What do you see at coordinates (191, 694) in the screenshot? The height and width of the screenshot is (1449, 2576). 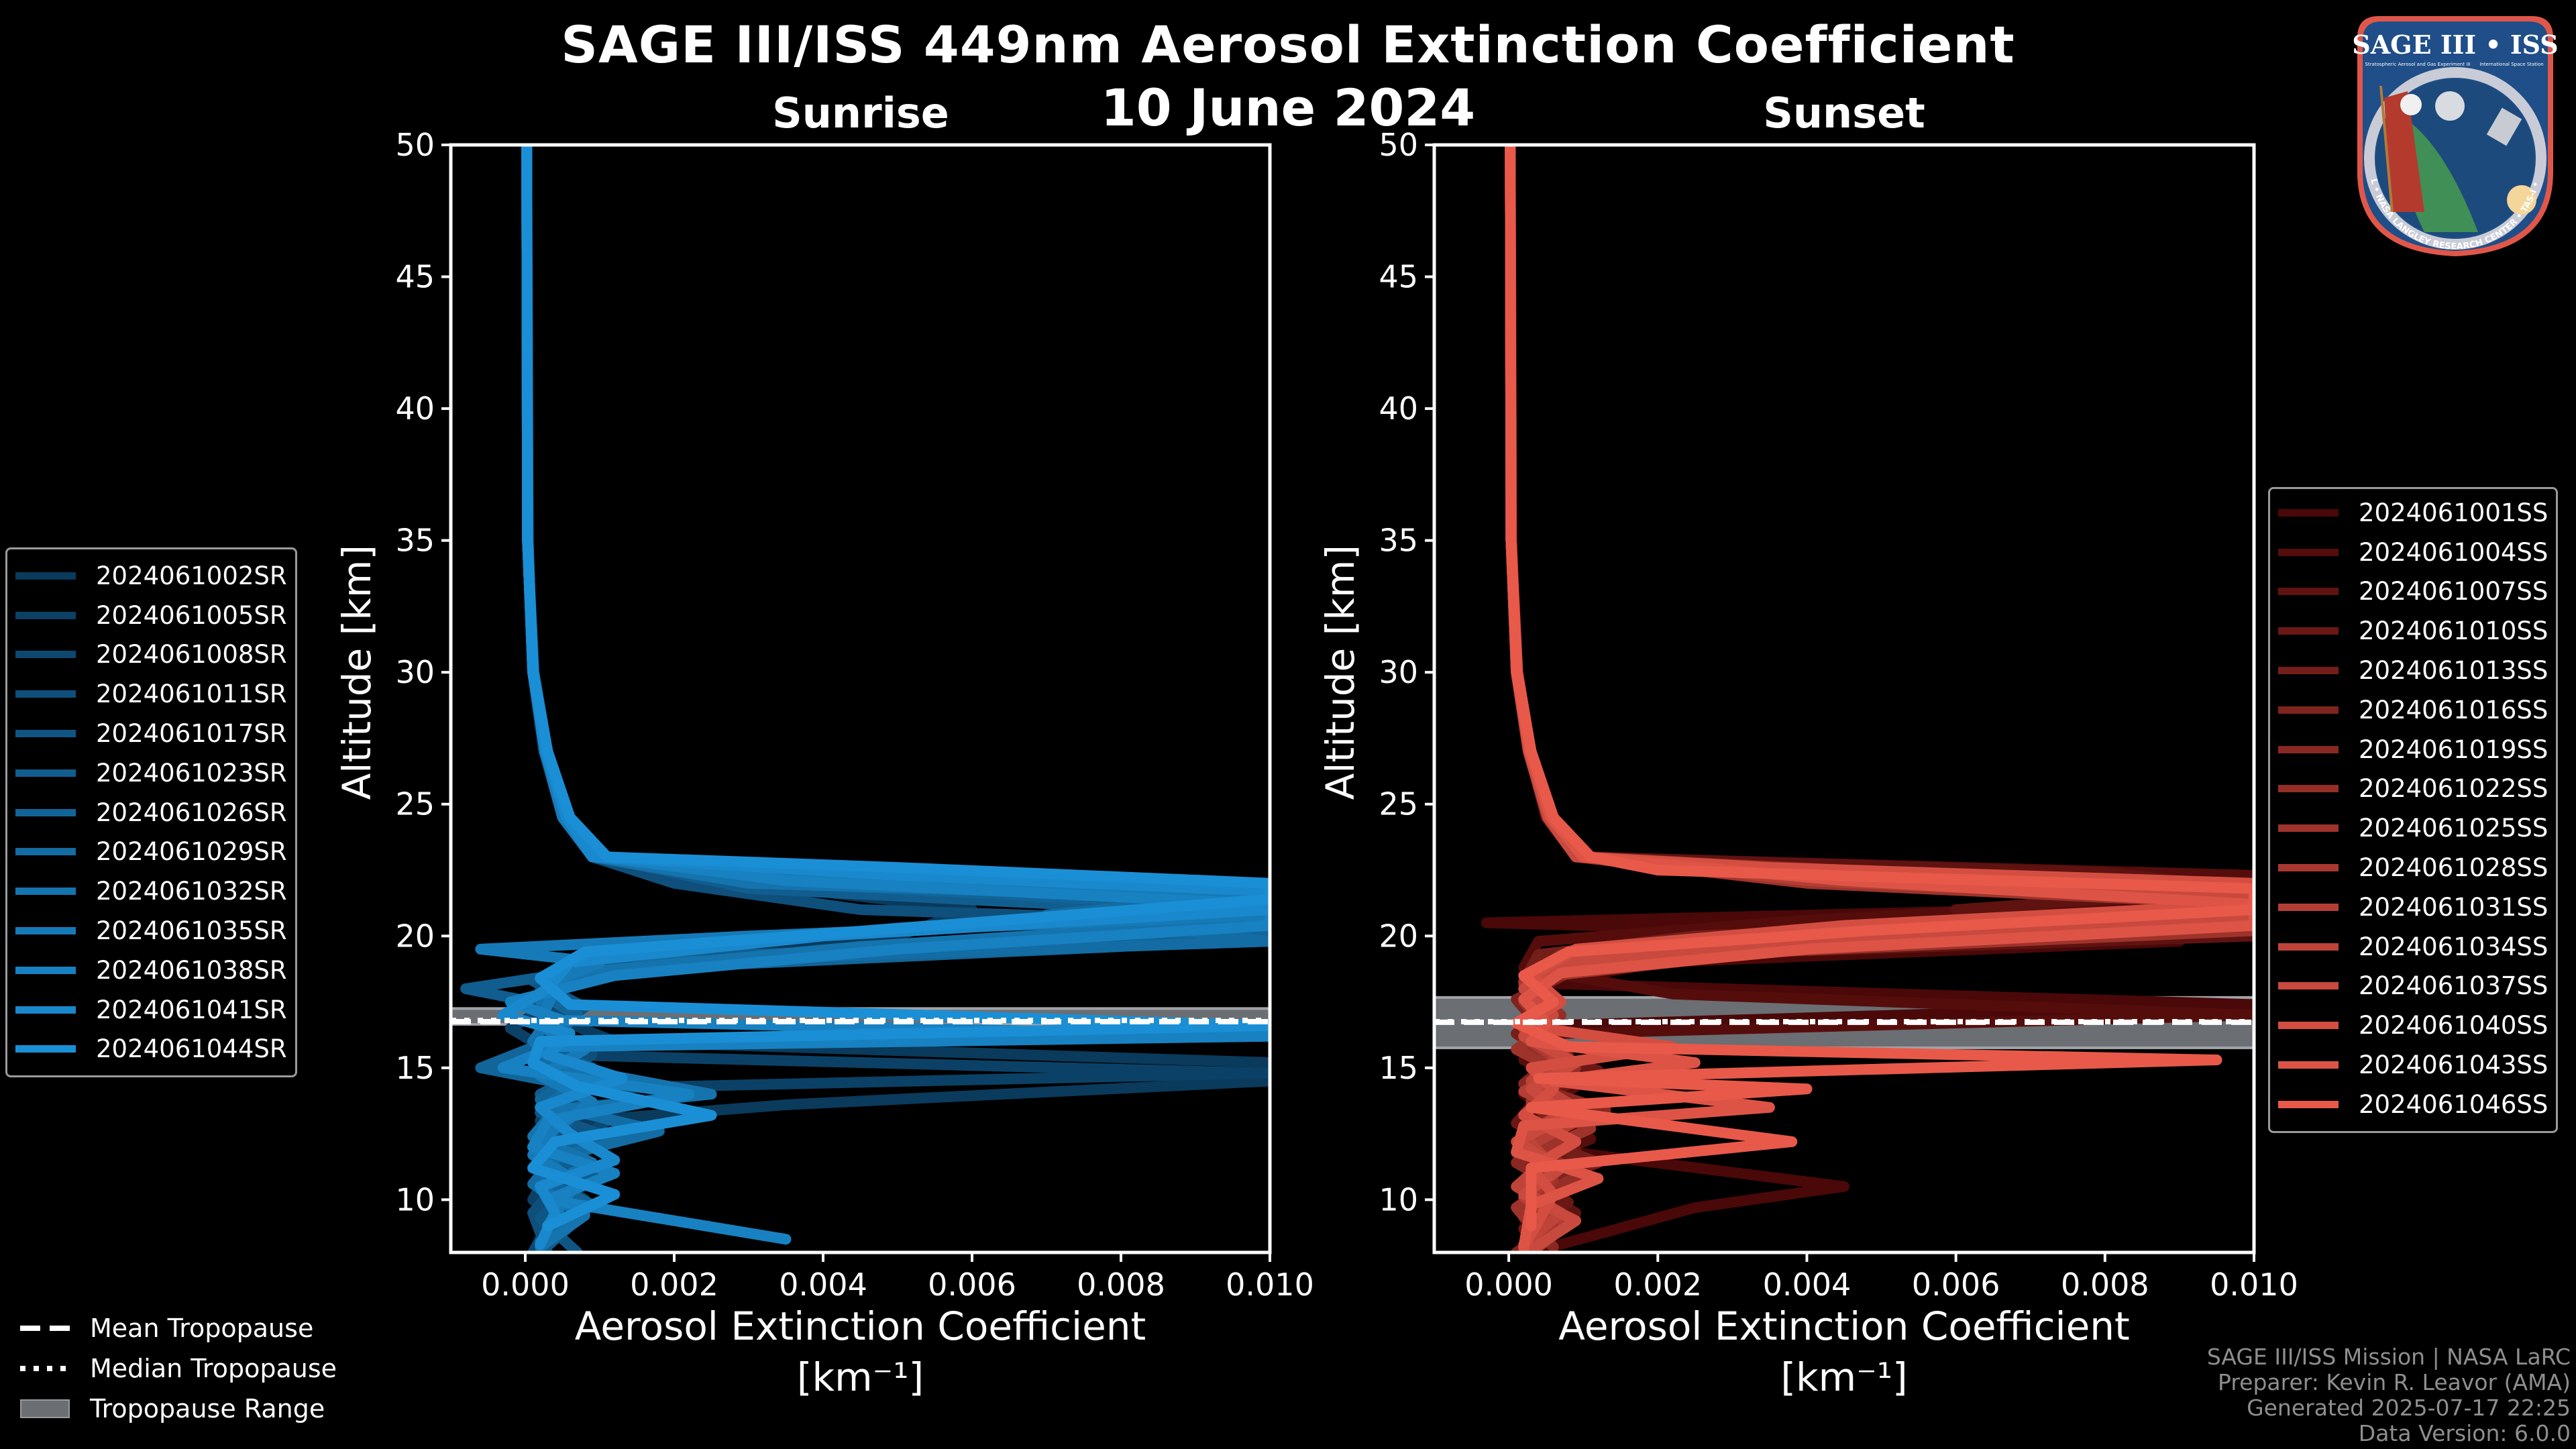 I see `legend-item-label: 2024061011SR` at bounding box center [191, 694].